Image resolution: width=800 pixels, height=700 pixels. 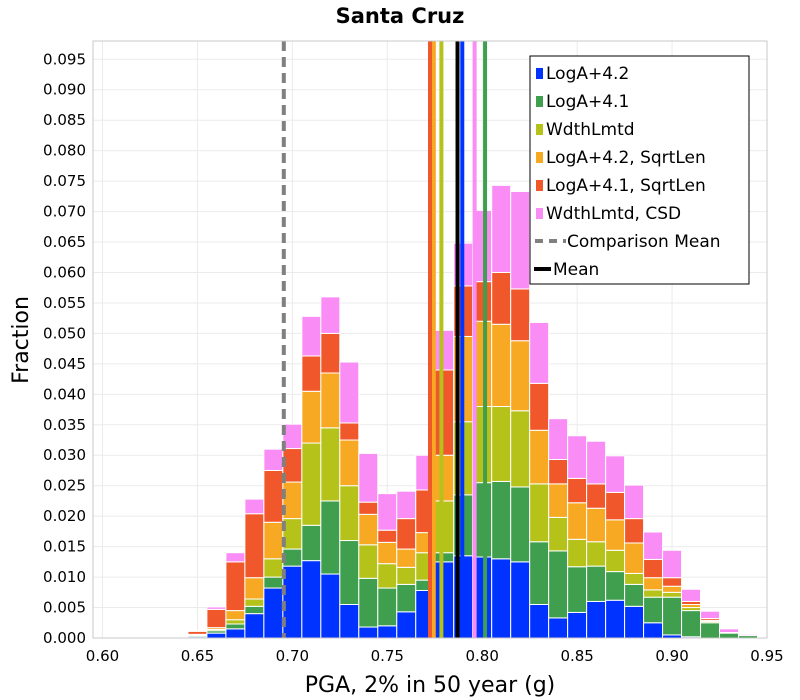 I want to click on y-tick-label: 0.005, so click(x=64, y=608).